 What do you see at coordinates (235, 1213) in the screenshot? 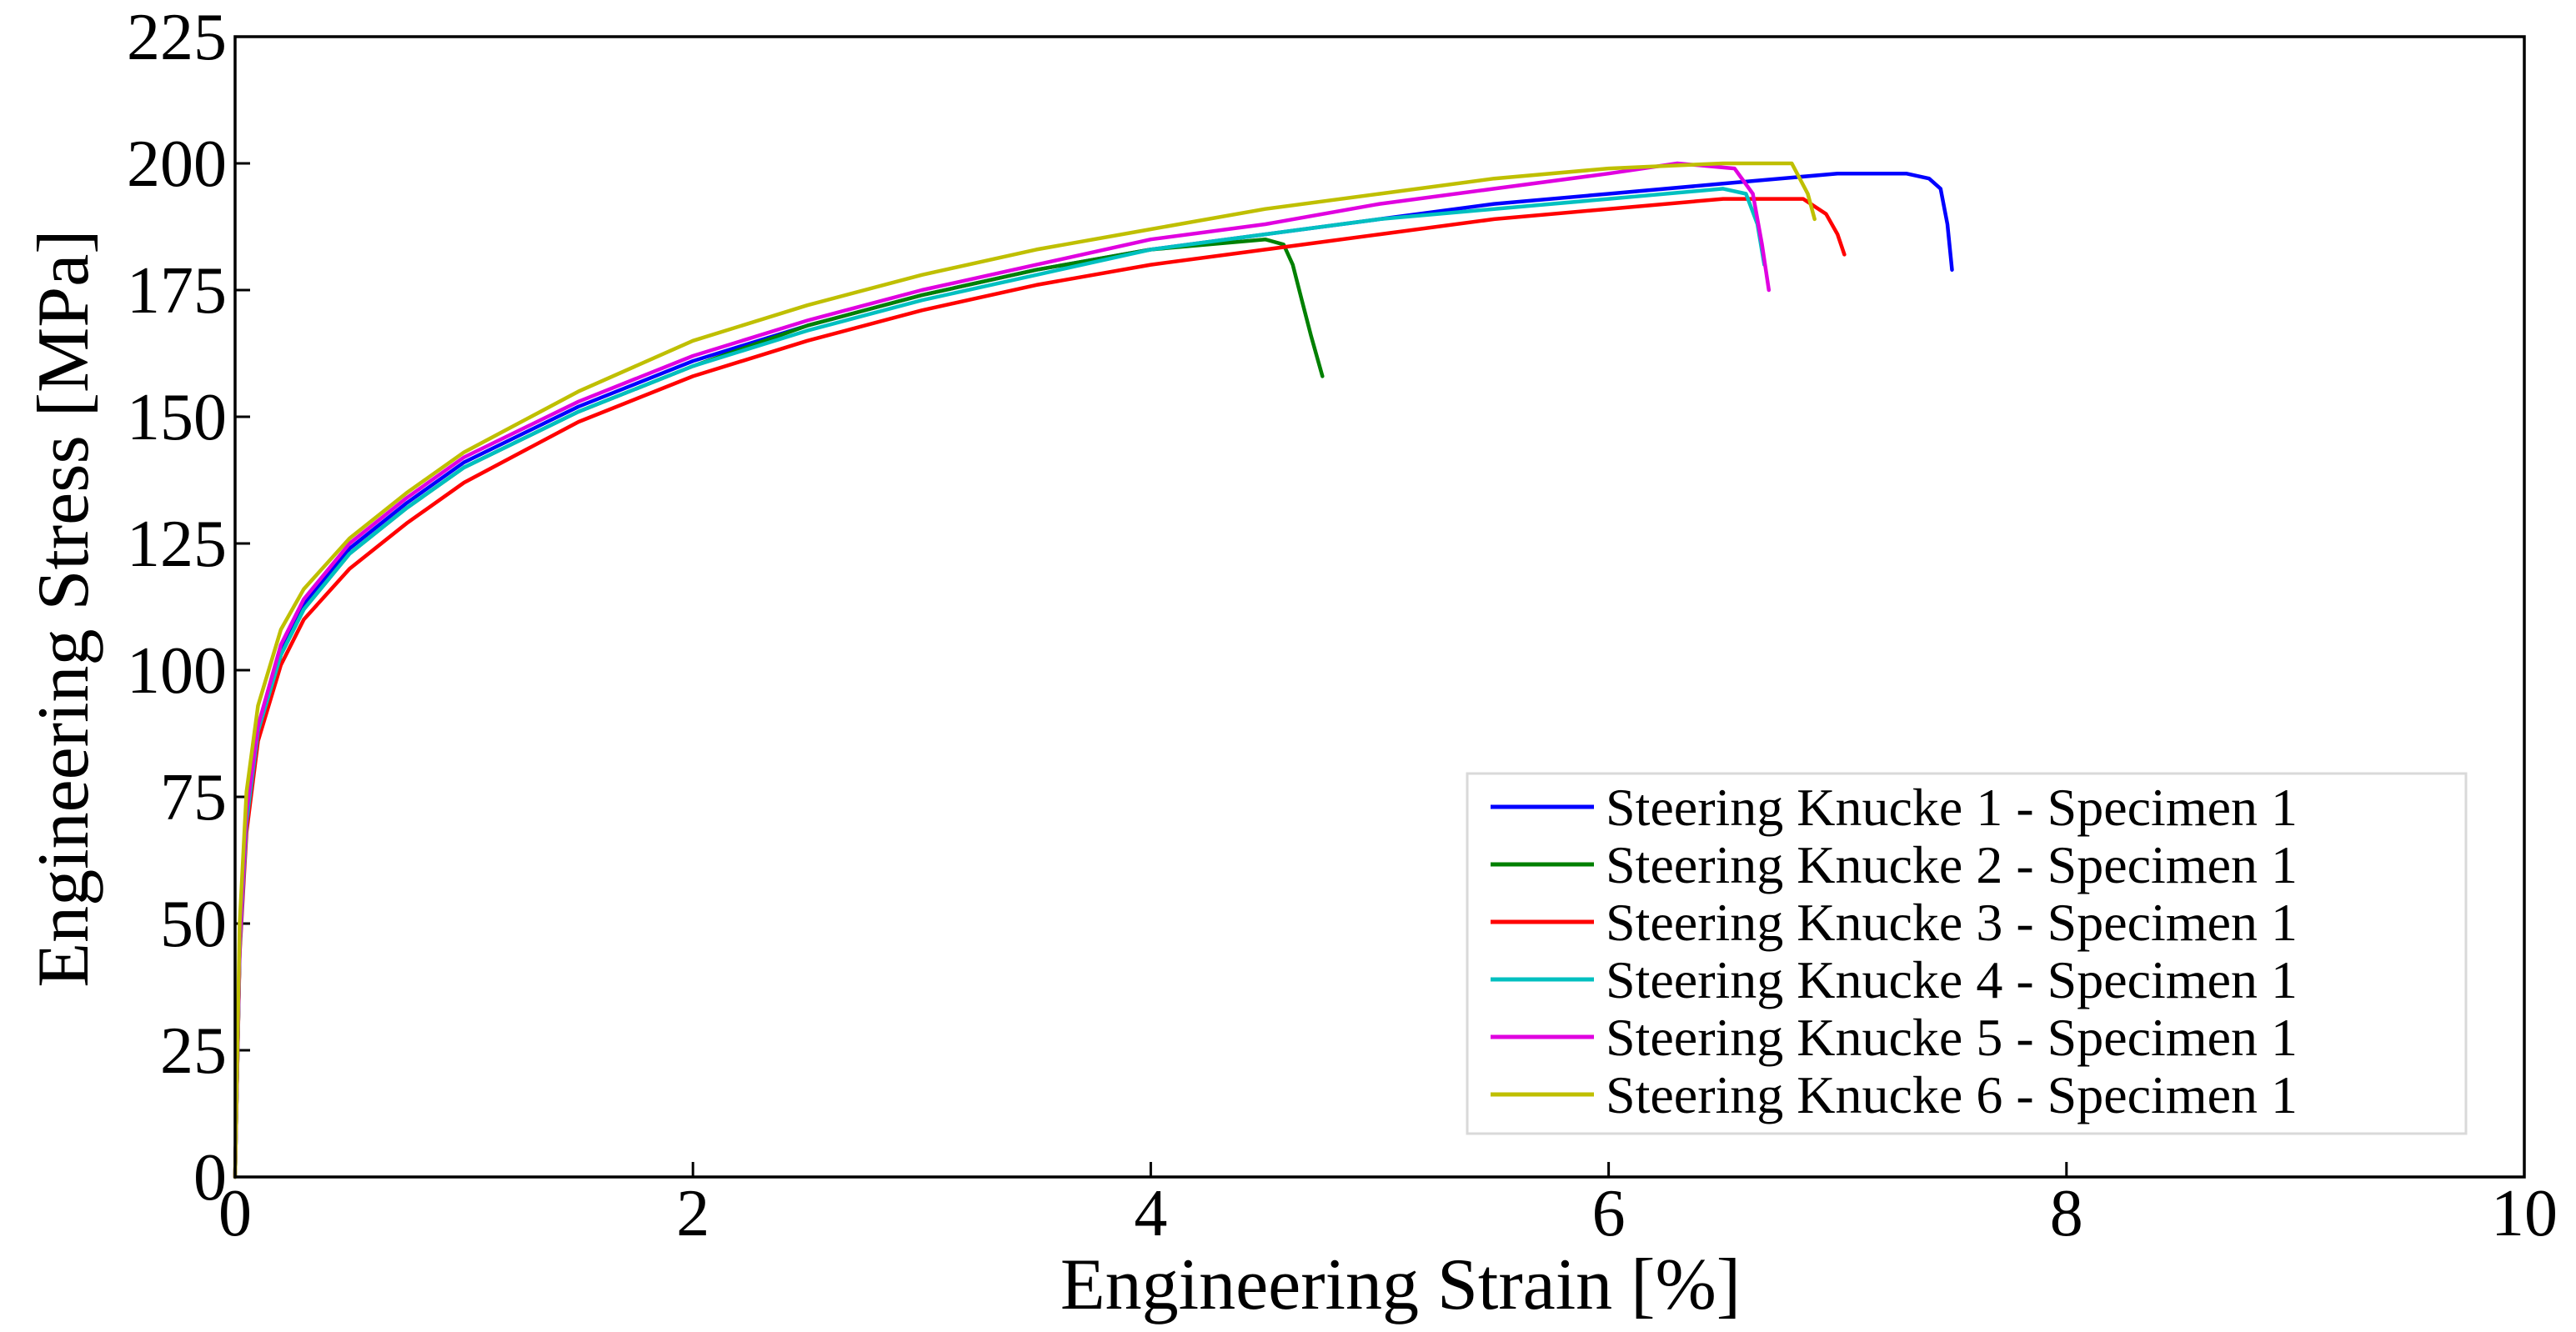
I see `x-tick-label: 0` at bounding box center [235, 1213].